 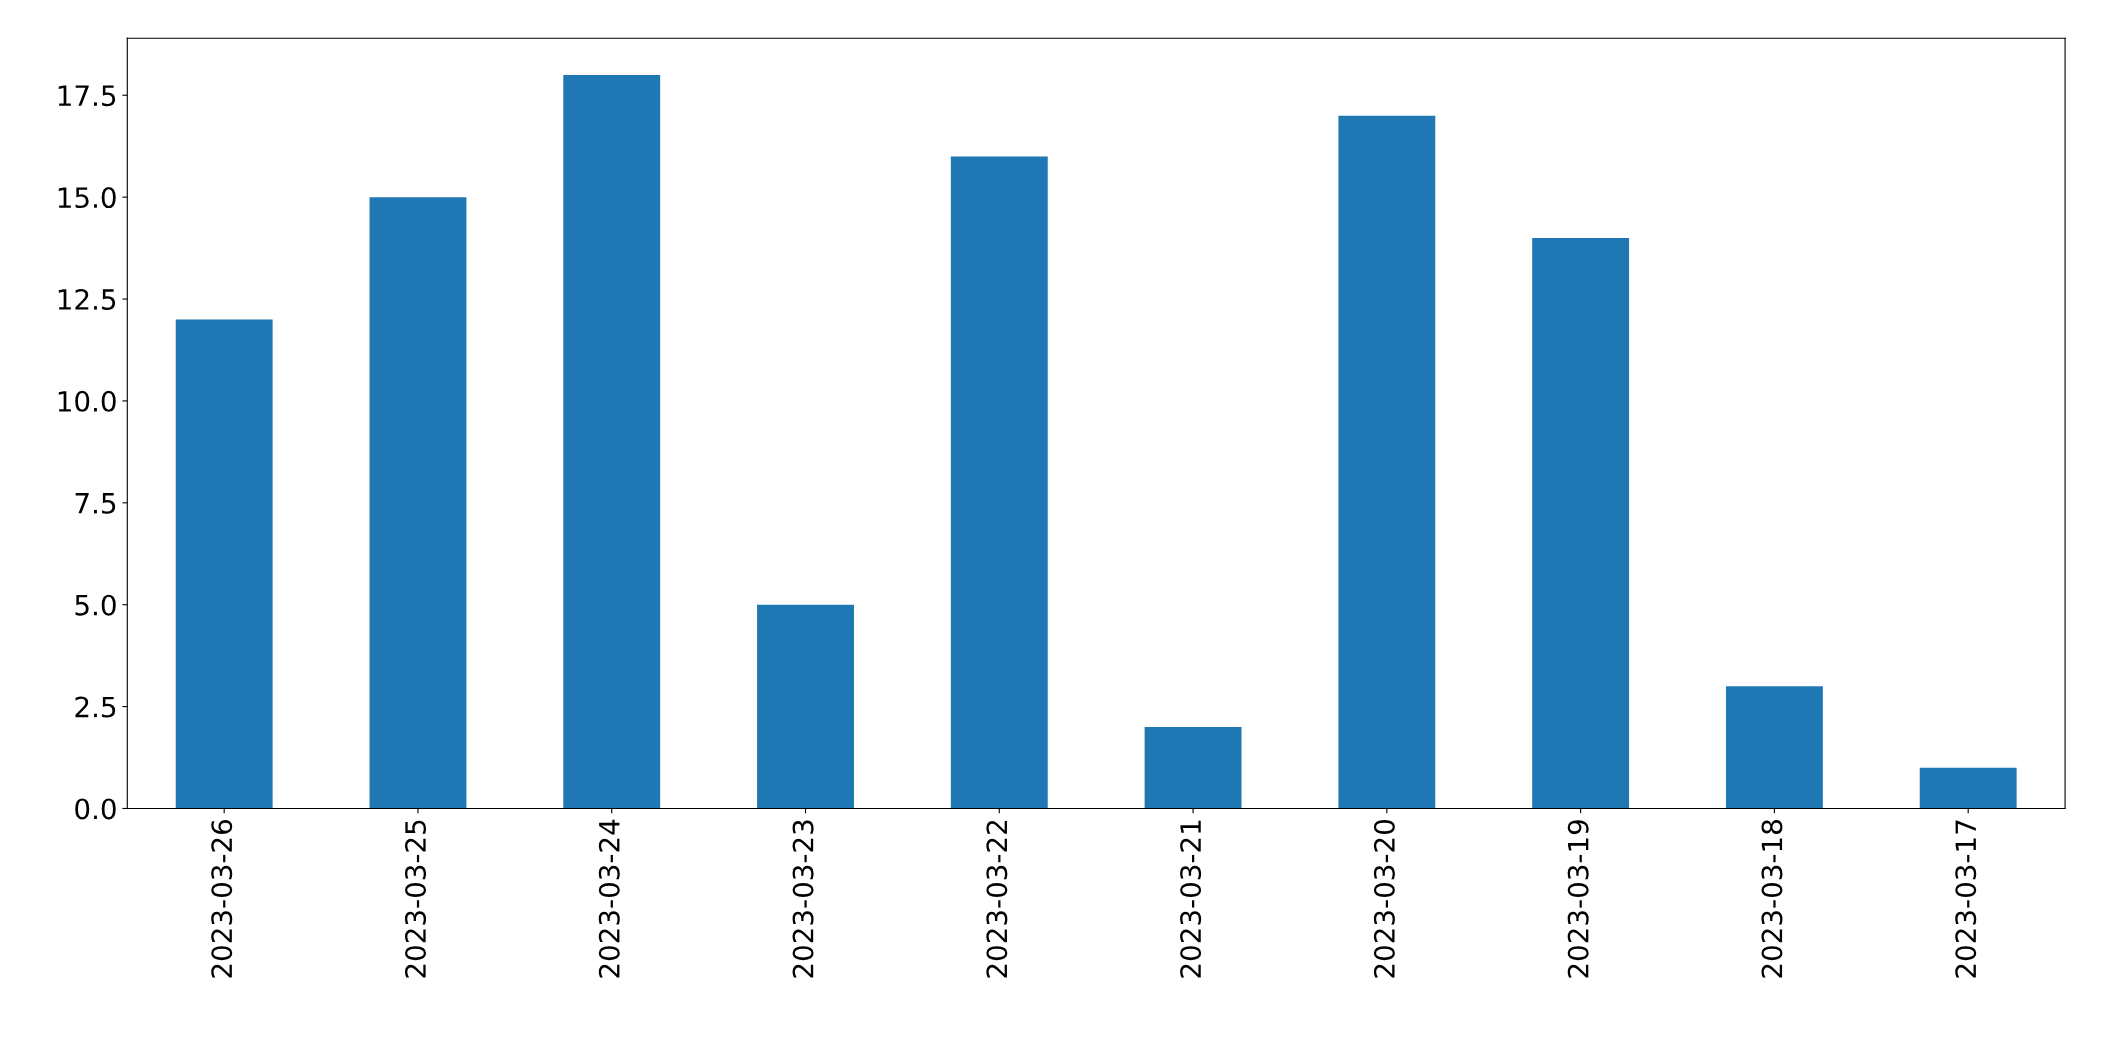 I want to click on x-tick-label: 2023-03-23, so click(x=803, y=899).